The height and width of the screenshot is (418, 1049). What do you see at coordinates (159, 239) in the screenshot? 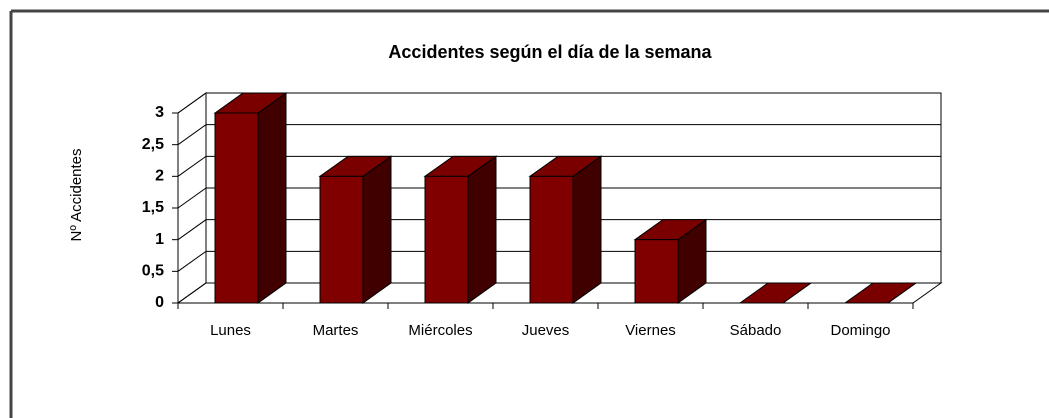
I see `y-tick-label: 1` at bounding box center [159, 239].